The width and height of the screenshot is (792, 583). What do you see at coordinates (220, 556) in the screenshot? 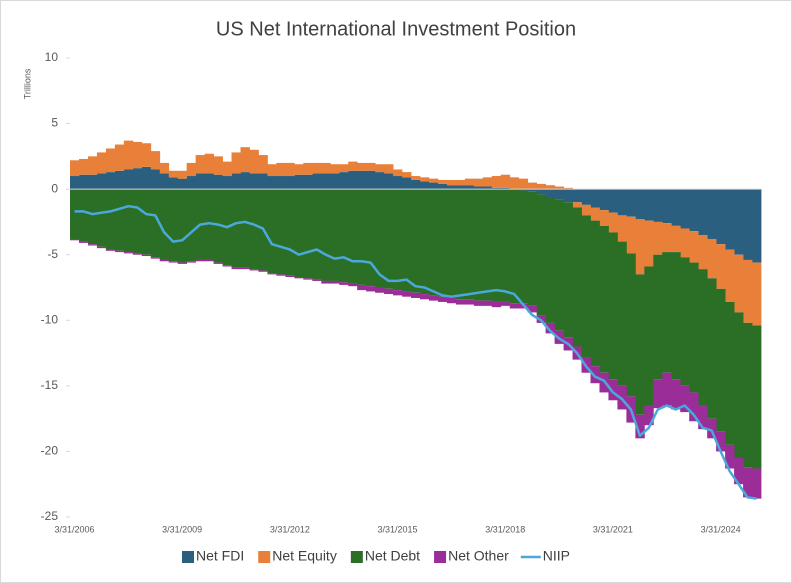
I see `legend-label: Net FDI` at bounding box center [220, 556].